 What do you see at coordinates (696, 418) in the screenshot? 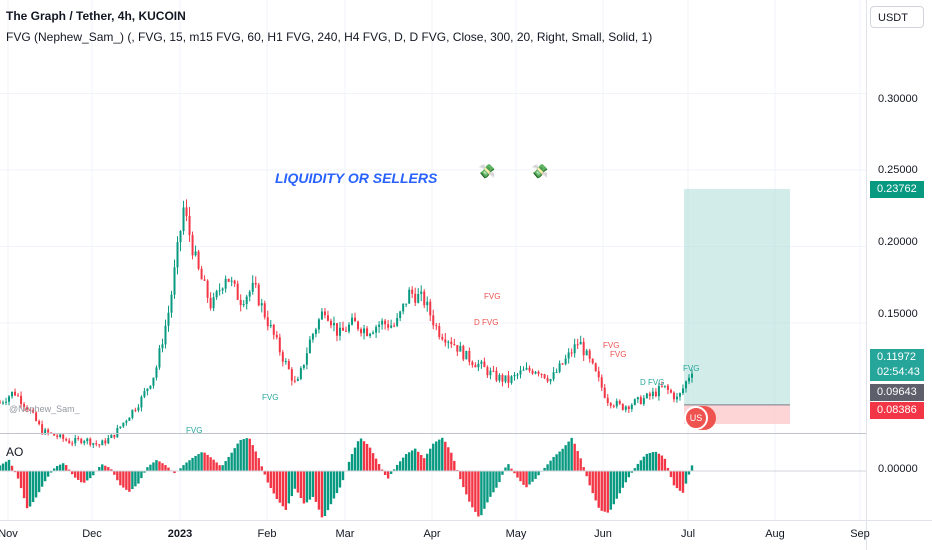
I see `us-flag-icon: US` at bounding box center [696, 418].